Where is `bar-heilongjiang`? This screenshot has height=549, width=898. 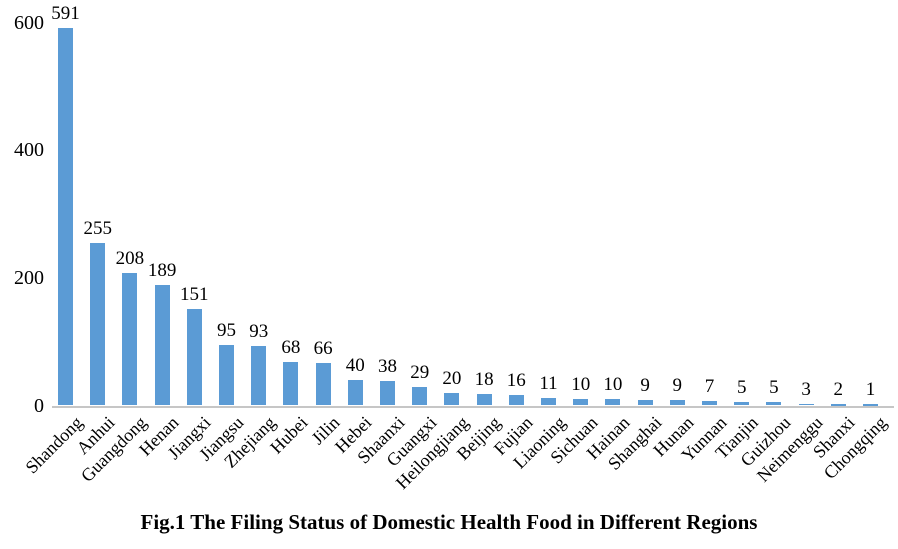 bar-heilongjiang is located at coordinates (452, 399).